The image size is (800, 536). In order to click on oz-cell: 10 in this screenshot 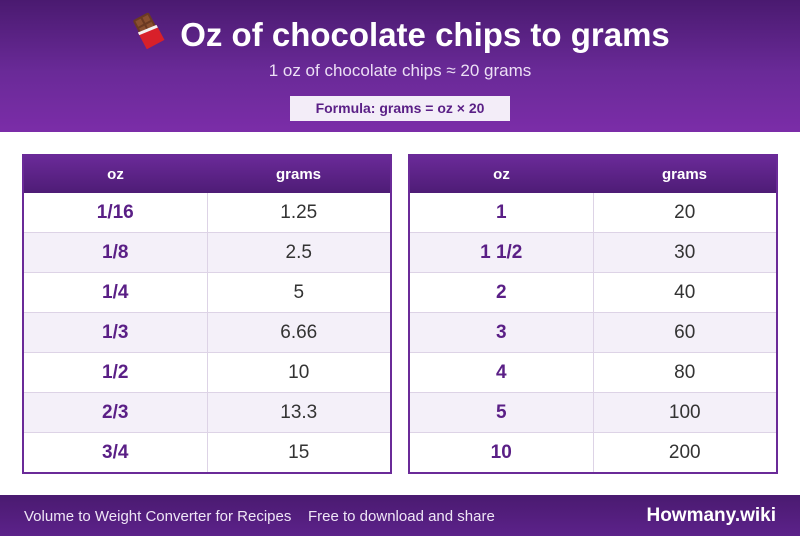, I will do `click(501, 452)`.